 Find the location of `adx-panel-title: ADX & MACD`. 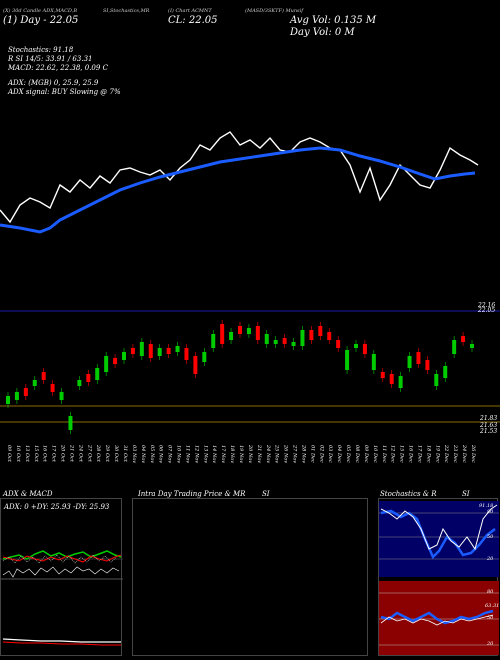

adx-panel-title: ADX & MACD is located at coordinates (28, 494).